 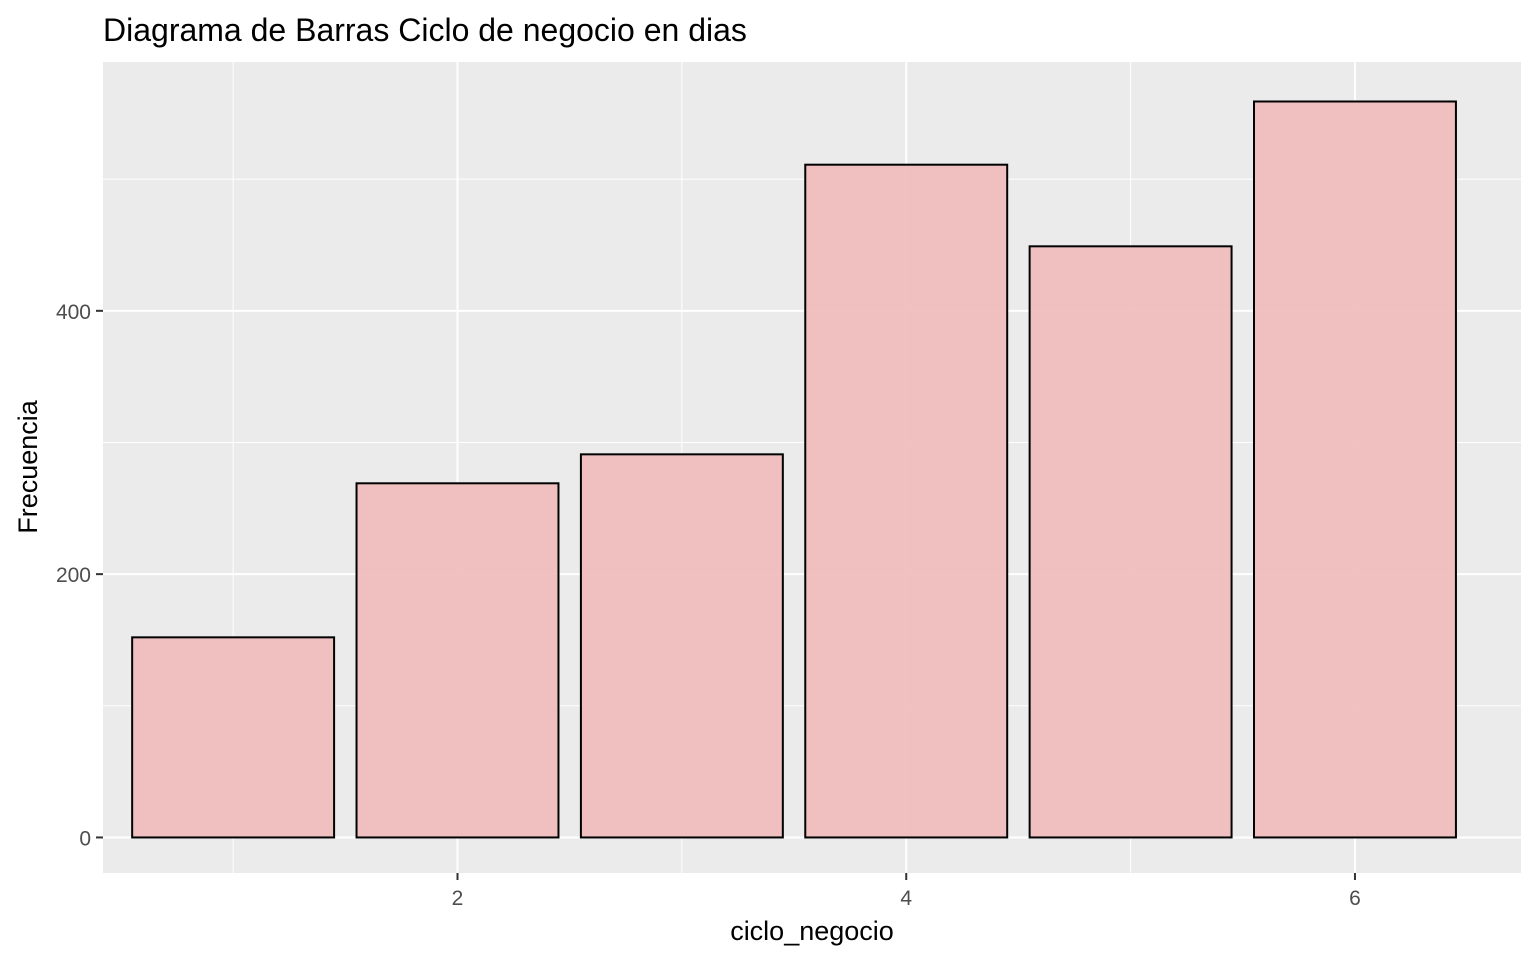 I want to click on y-axis: 0 200 400, so click(x=79, y=575).